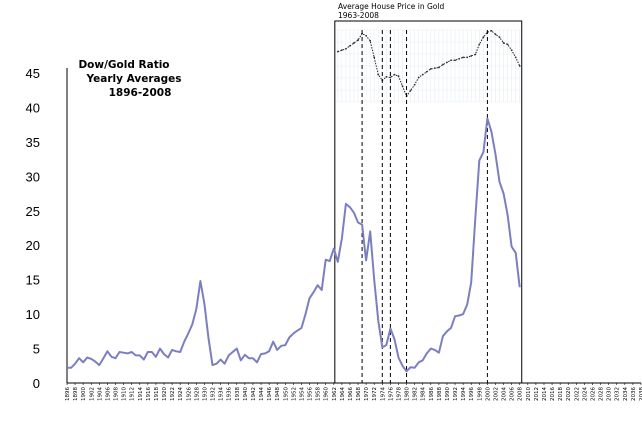 The image size is (642, 433). What do you see at coordinates (634, 394) in the screenshot?
I see `x-tick-label: 2036` at bounding box center [634, 394].